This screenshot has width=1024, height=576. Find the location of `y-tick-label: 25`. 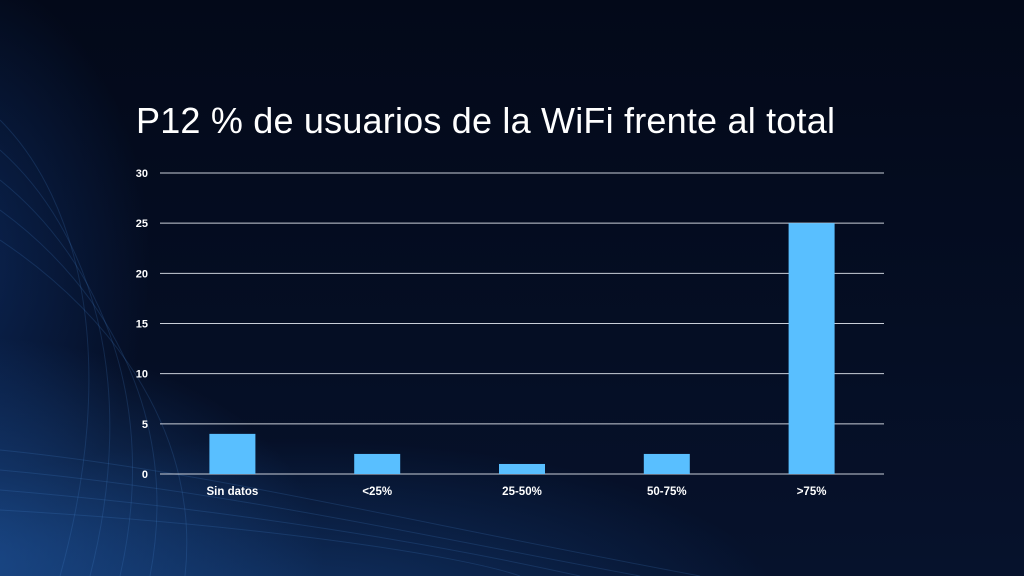

y-tick-label: 25 is located at coordinates (142, 224).